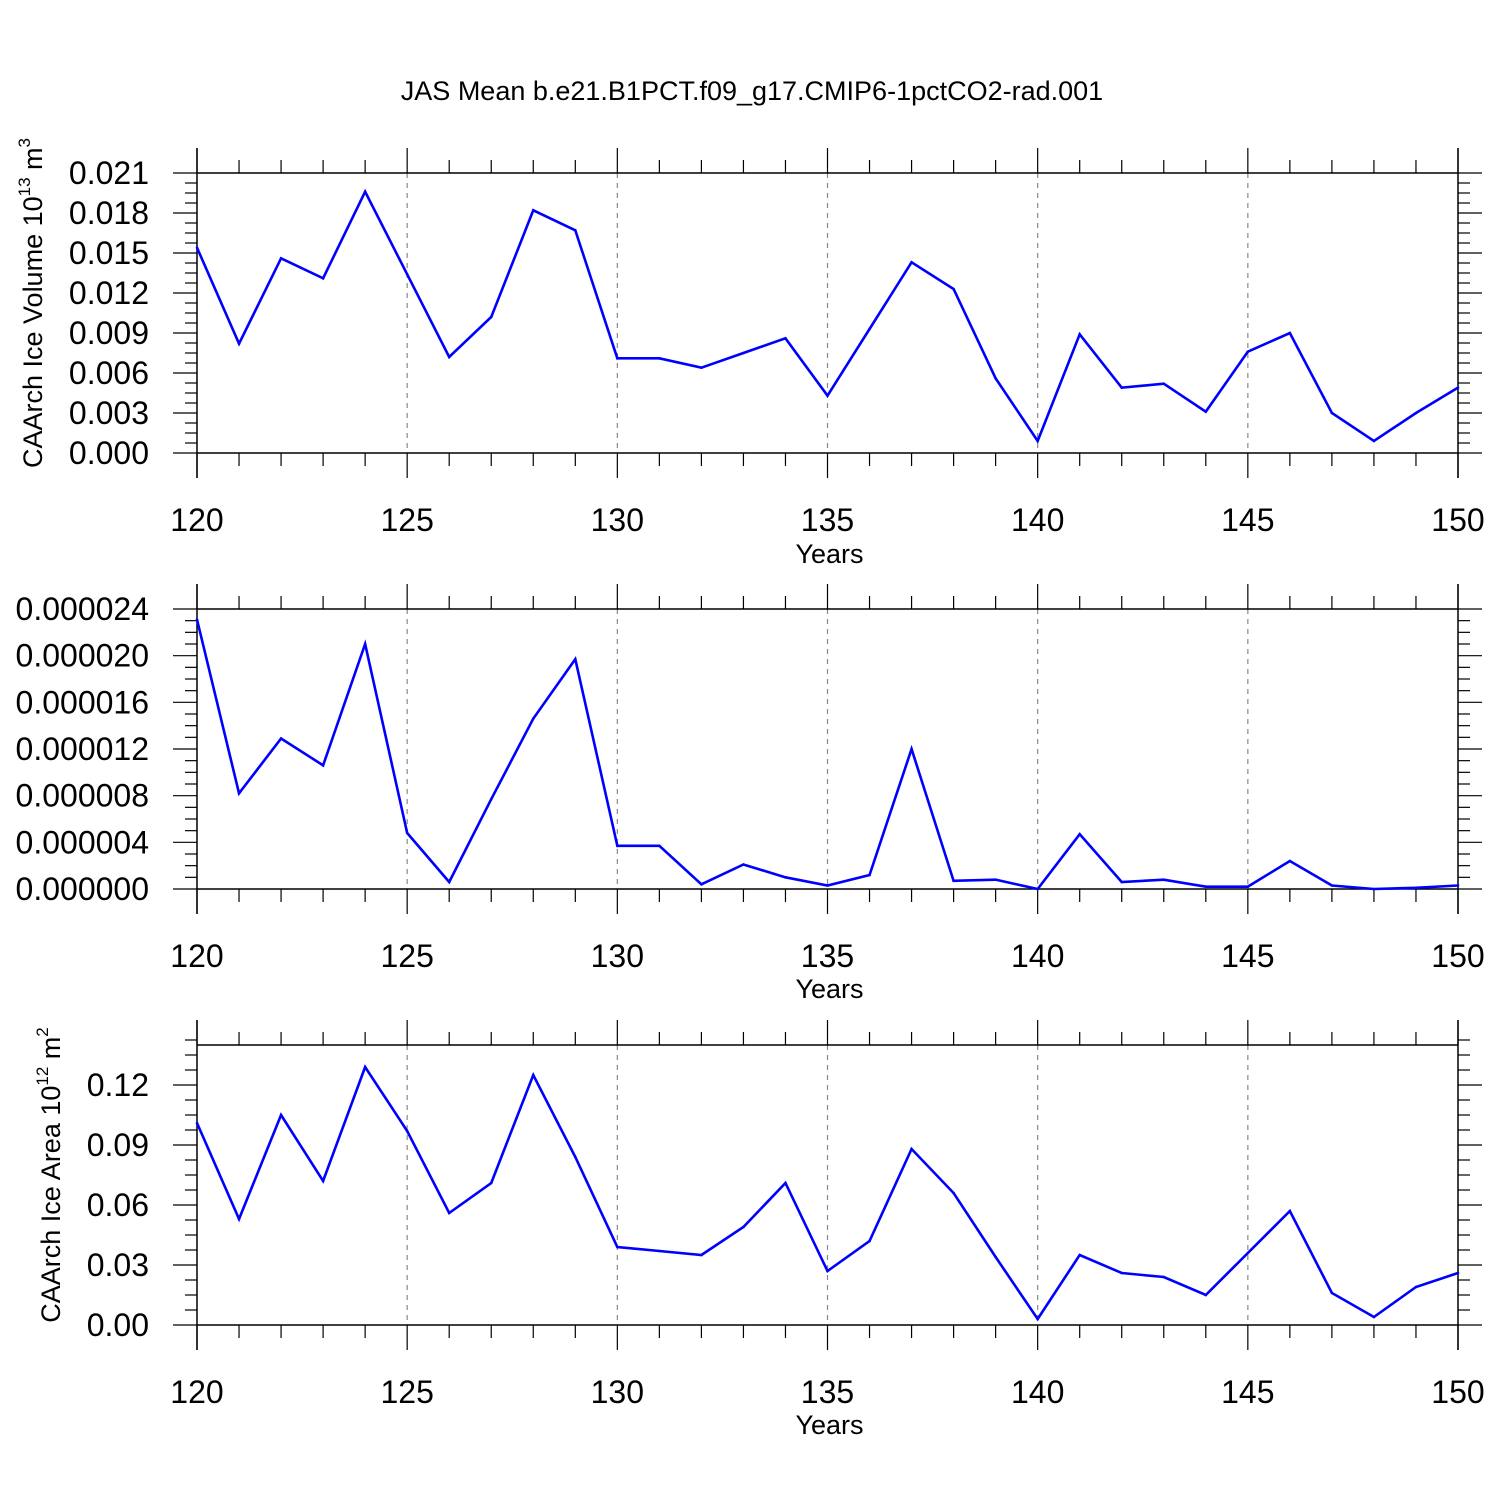 The height and width of the screenshot is (1500, 1500). I want to click on y-tick-label: 0.000, so click(109, 453).